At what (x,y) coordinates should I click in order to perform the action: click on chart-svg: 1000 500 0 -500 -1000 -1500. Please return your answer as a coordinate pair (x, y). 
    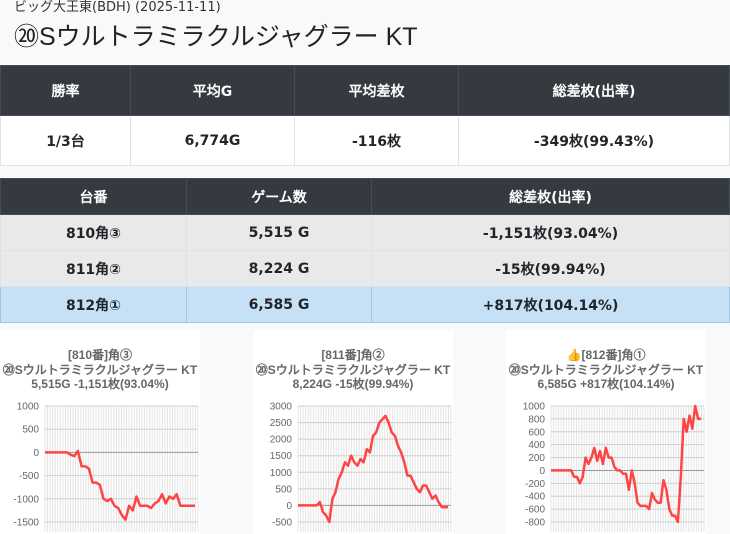
    Looking at the image, I should click on (106, 466).